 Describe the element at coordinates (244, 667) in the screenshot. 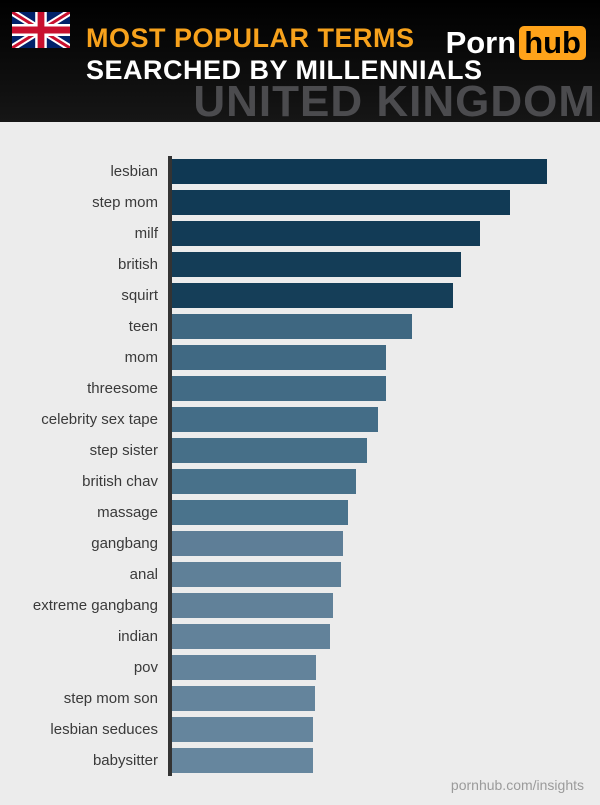

I see `bar-pov` at that location.